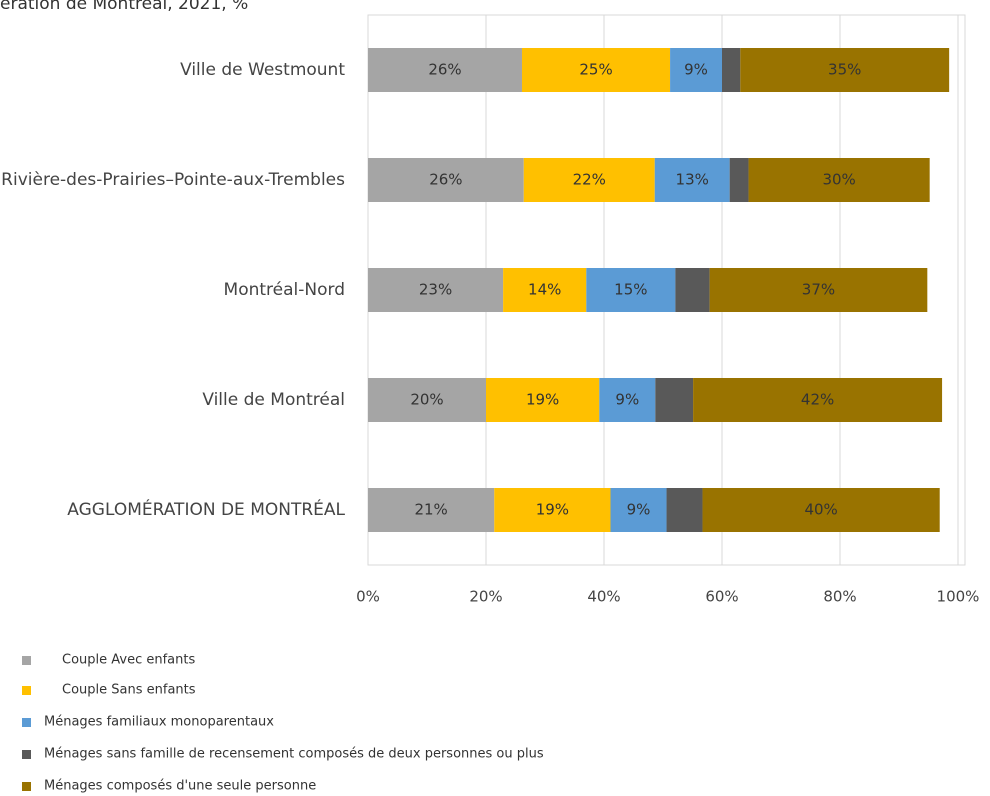  I want to click on data-label: 40%, so click(820, 510).